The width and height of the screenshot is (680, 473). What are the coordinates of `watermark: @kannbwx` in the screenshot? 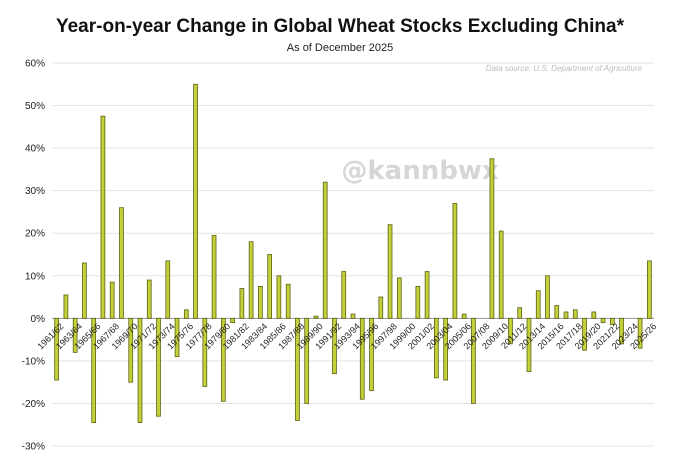 It's located at (419, 171).